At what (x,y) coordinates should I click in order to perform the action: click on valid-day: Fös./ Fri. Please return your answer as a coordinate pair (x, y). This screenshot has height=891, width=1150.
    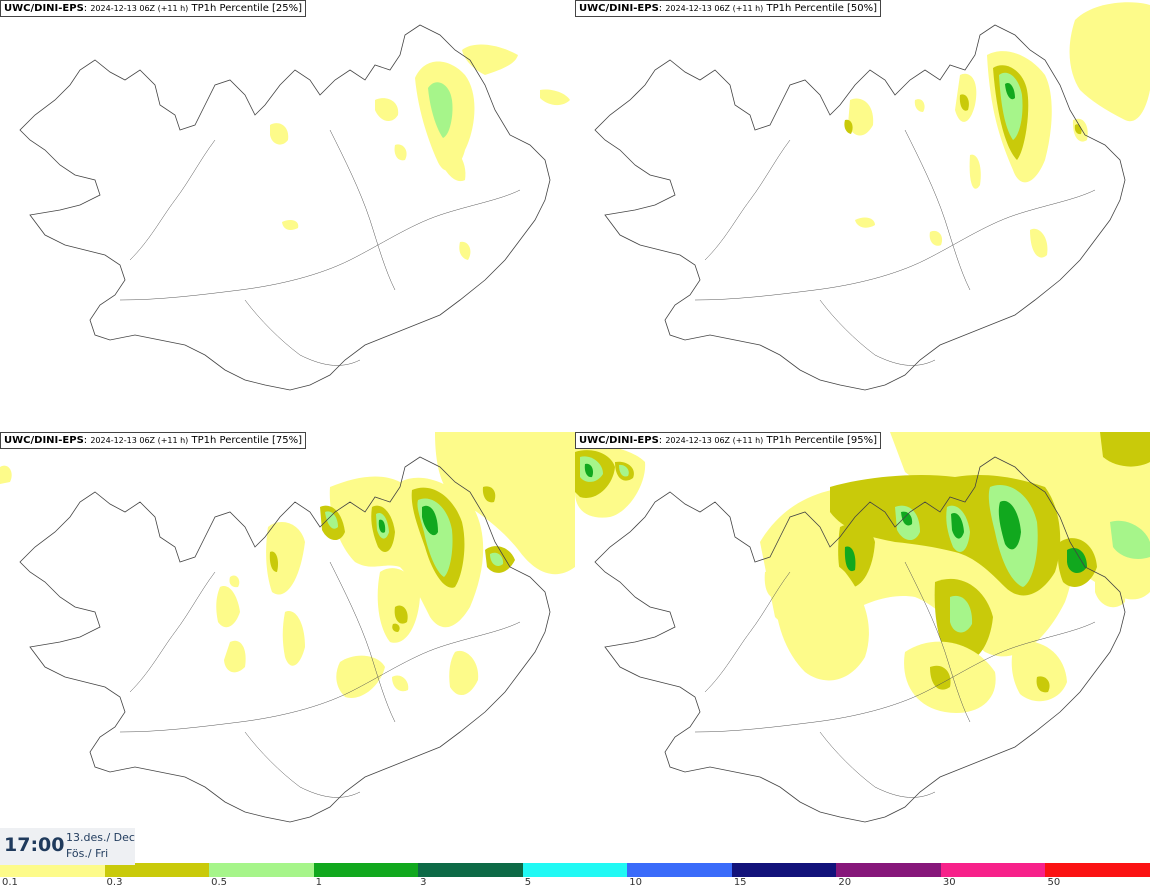
    Looking at the image, I should click on (87, 853).